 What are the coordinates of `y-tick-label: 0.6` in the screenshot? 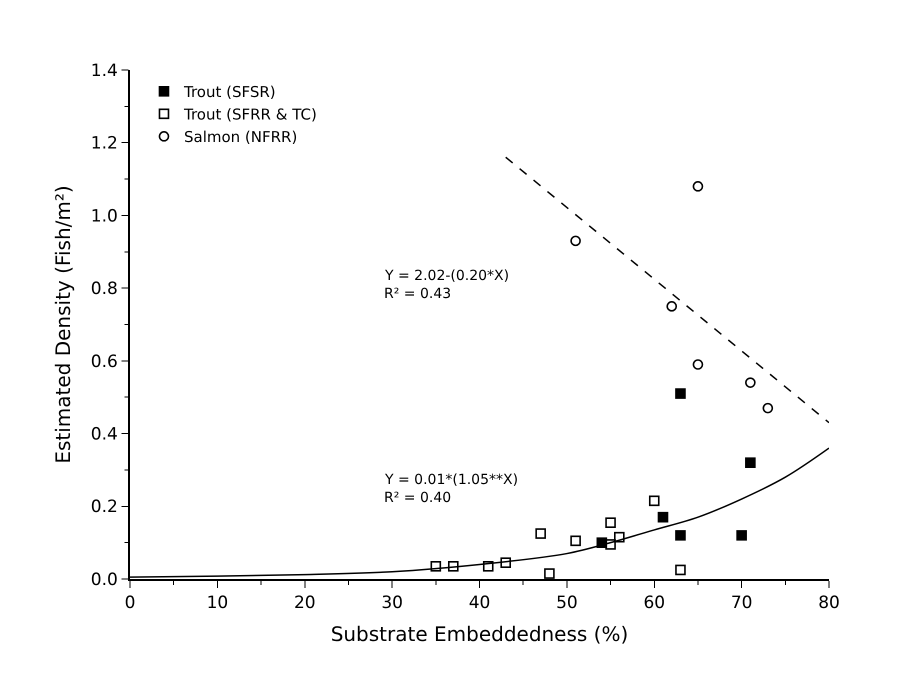 It's located at (104, 362).